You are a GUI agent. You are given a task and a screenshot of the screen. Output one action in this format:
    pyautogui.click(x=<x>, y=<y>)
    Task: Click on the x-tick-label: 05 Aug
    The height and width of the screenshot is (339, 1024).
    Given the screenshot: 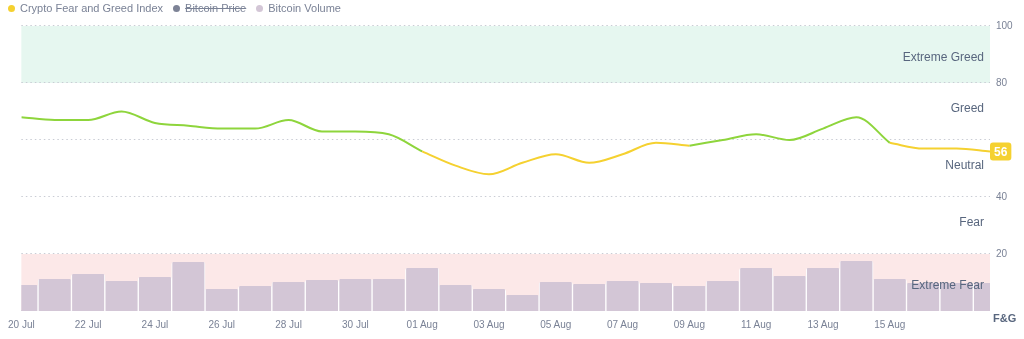 What is the action you would take?
    pyautogui.click(x=556, y=324)
    